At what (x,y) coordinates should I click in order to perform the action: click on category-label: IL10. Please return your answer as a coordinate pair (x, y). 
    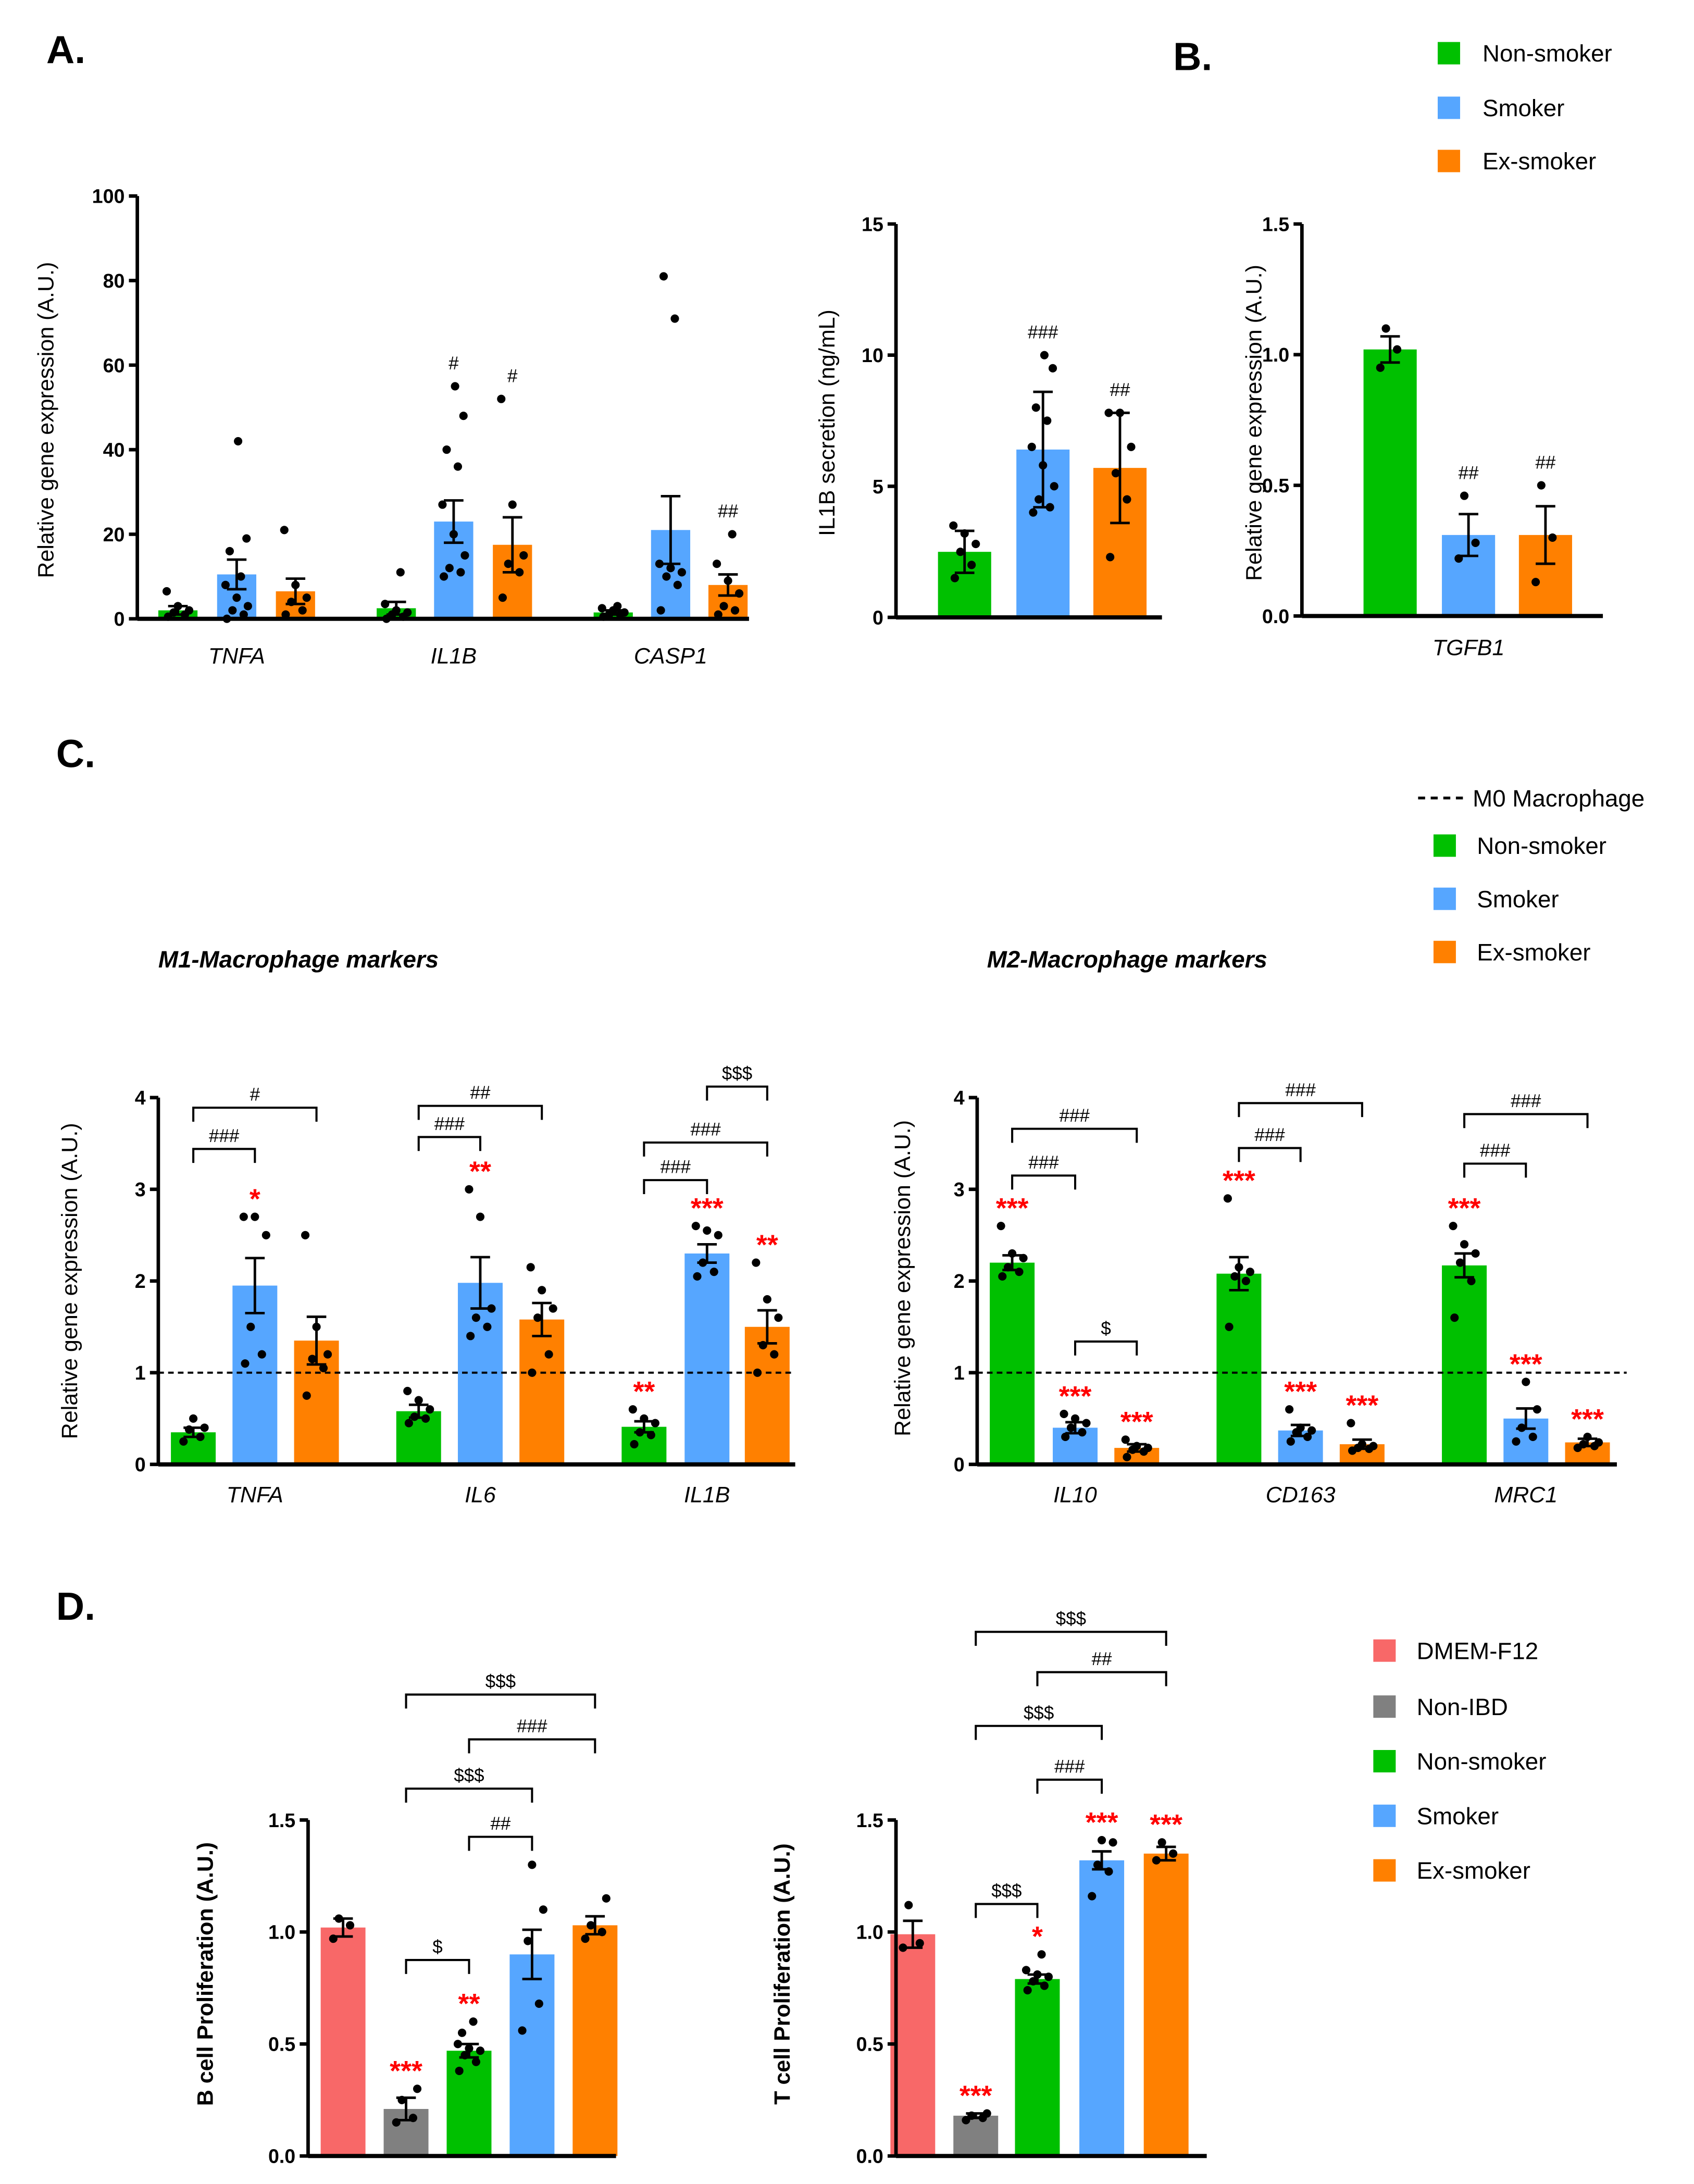
    Looking at the image, I should click on (1075, 1494).